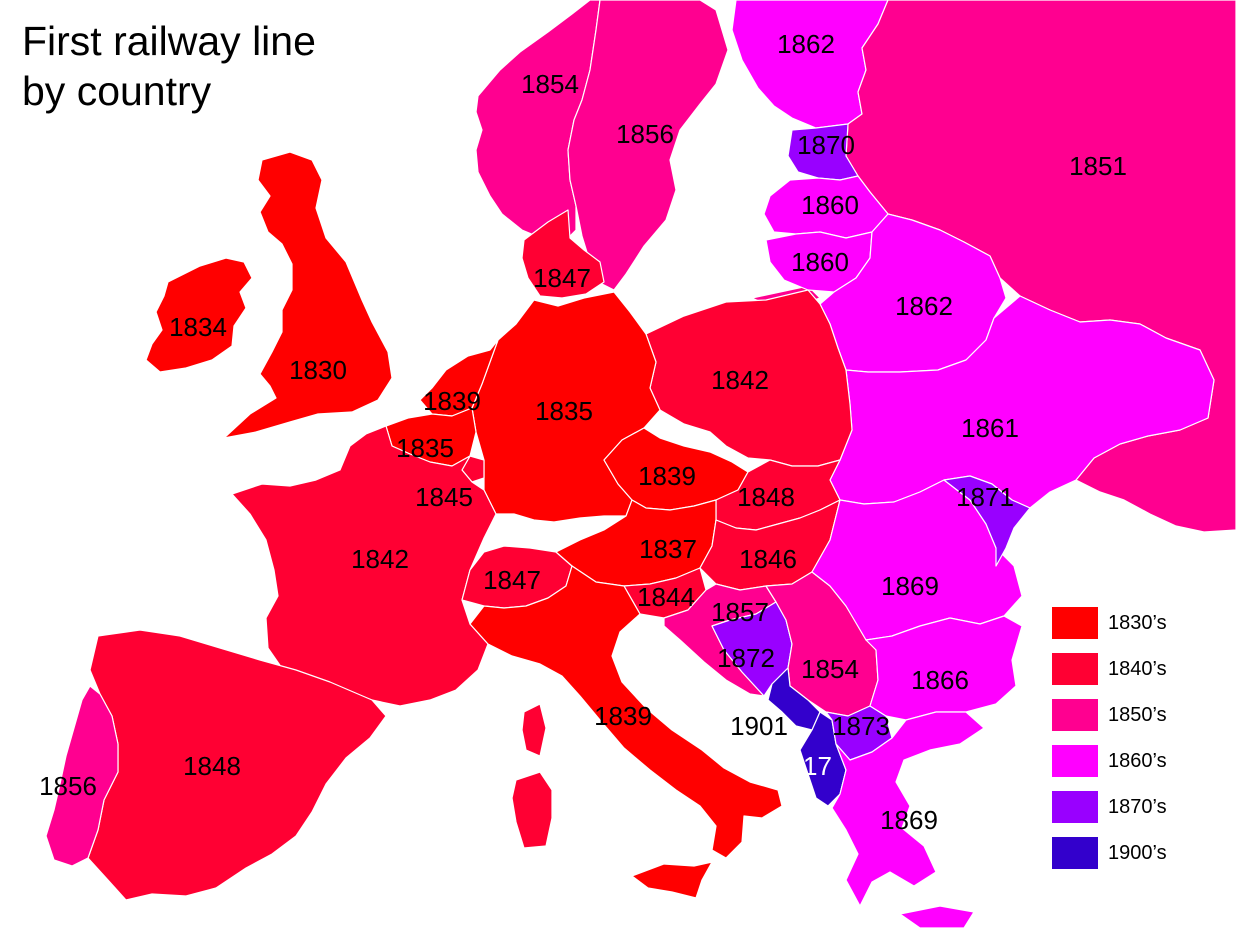 The width and height of the screenshot is (1236, 944). What do you see at coordinates (861, 726) in the screenshot?
I see `label-north-macedonia: 1873` at bounding box center [861, 726].